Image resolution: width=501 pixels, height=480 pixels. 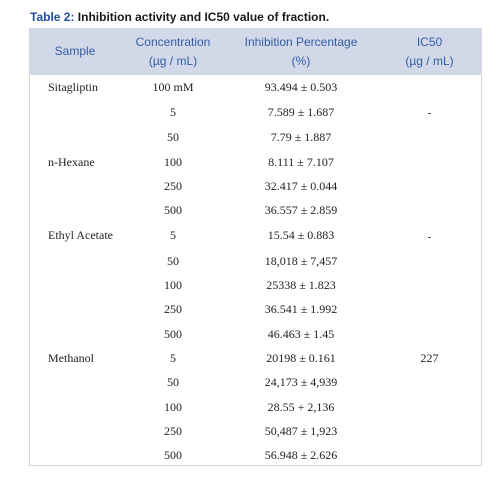 I want to click on col-header-concentration: Concentration (µg / mL), so click(x=173, y=51).